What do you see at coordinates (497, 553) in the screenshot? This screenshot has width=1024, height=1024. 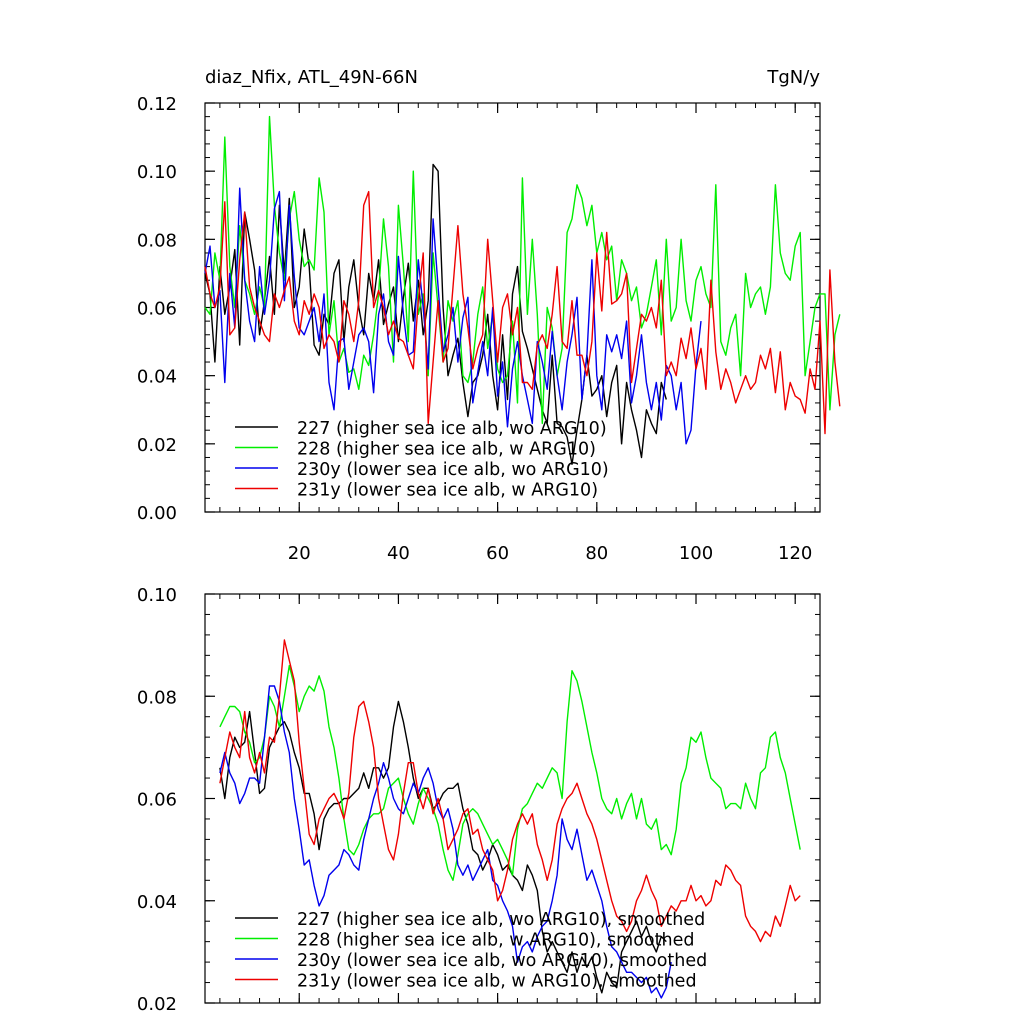 I see `x-tick-label: 60` at bounding box center [497, 553].